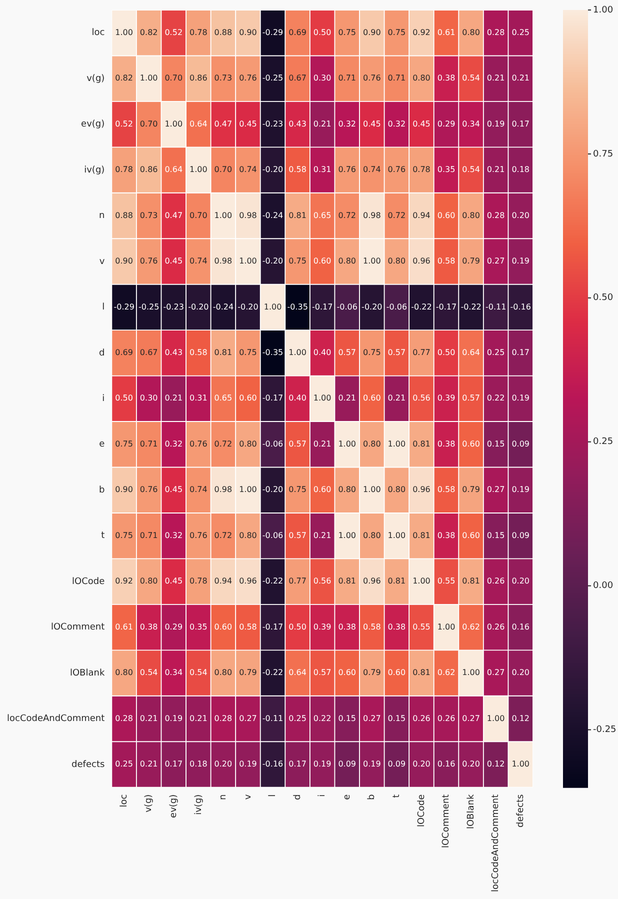 This screenshot has height=899, width=618. Describe the element at coordinates (124, 489) in the screenshot. I see `data-label: 0.90` at that location.